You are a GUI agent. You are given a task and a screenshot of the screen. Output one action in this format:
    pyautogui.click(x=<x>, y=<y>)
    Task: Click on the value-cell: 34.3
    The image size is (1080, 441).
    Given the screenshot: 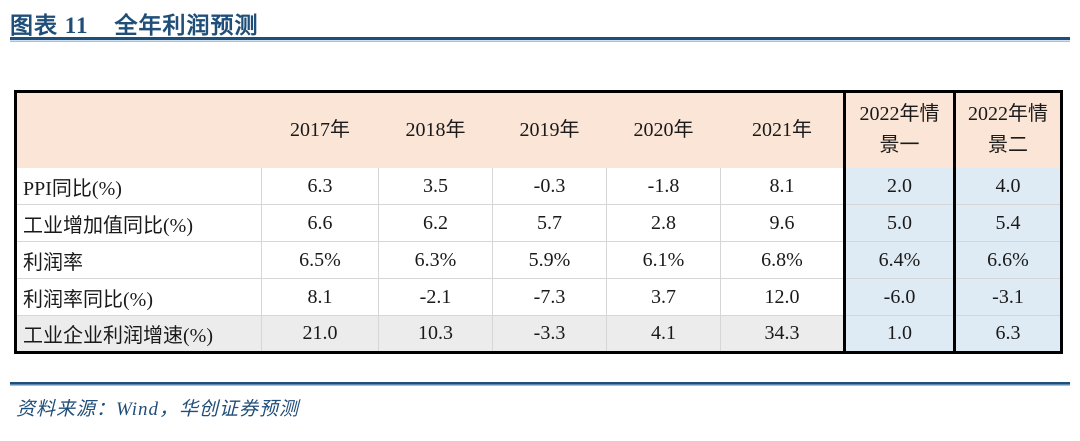 What is the action you would take?
    pyautogui.click(x=782, y=334)
    